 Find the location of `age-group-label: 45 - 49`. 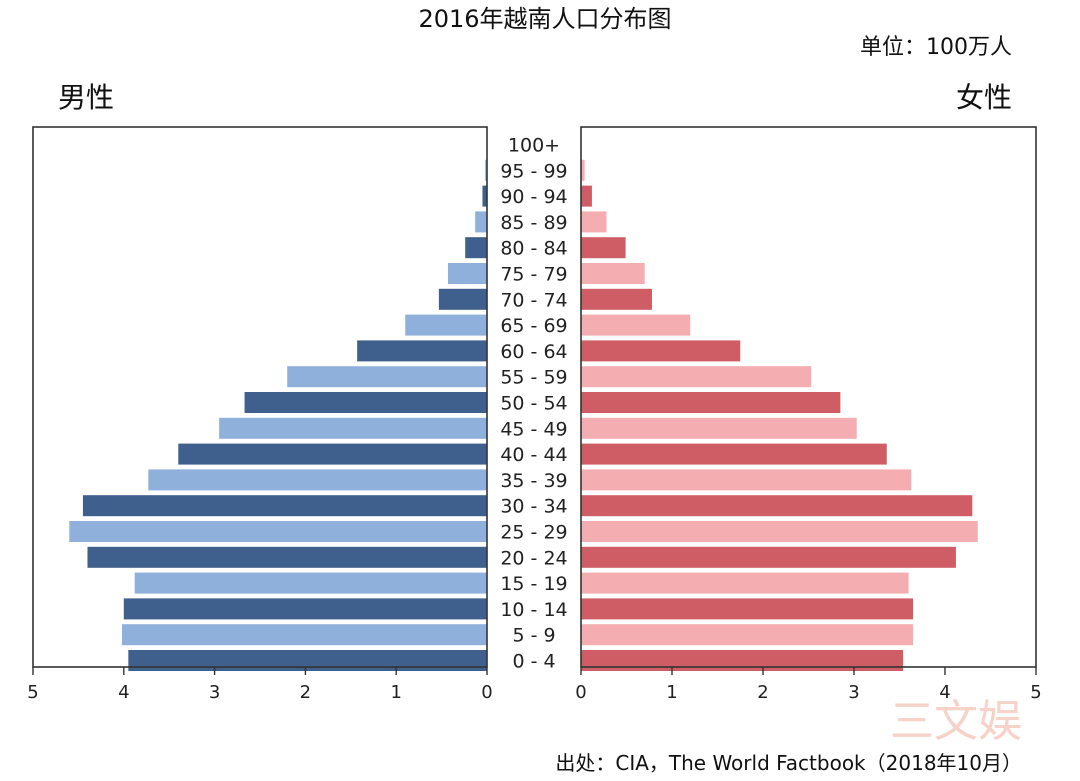

age-group-label: 45 - 49 is located at coordinates (533, 429).